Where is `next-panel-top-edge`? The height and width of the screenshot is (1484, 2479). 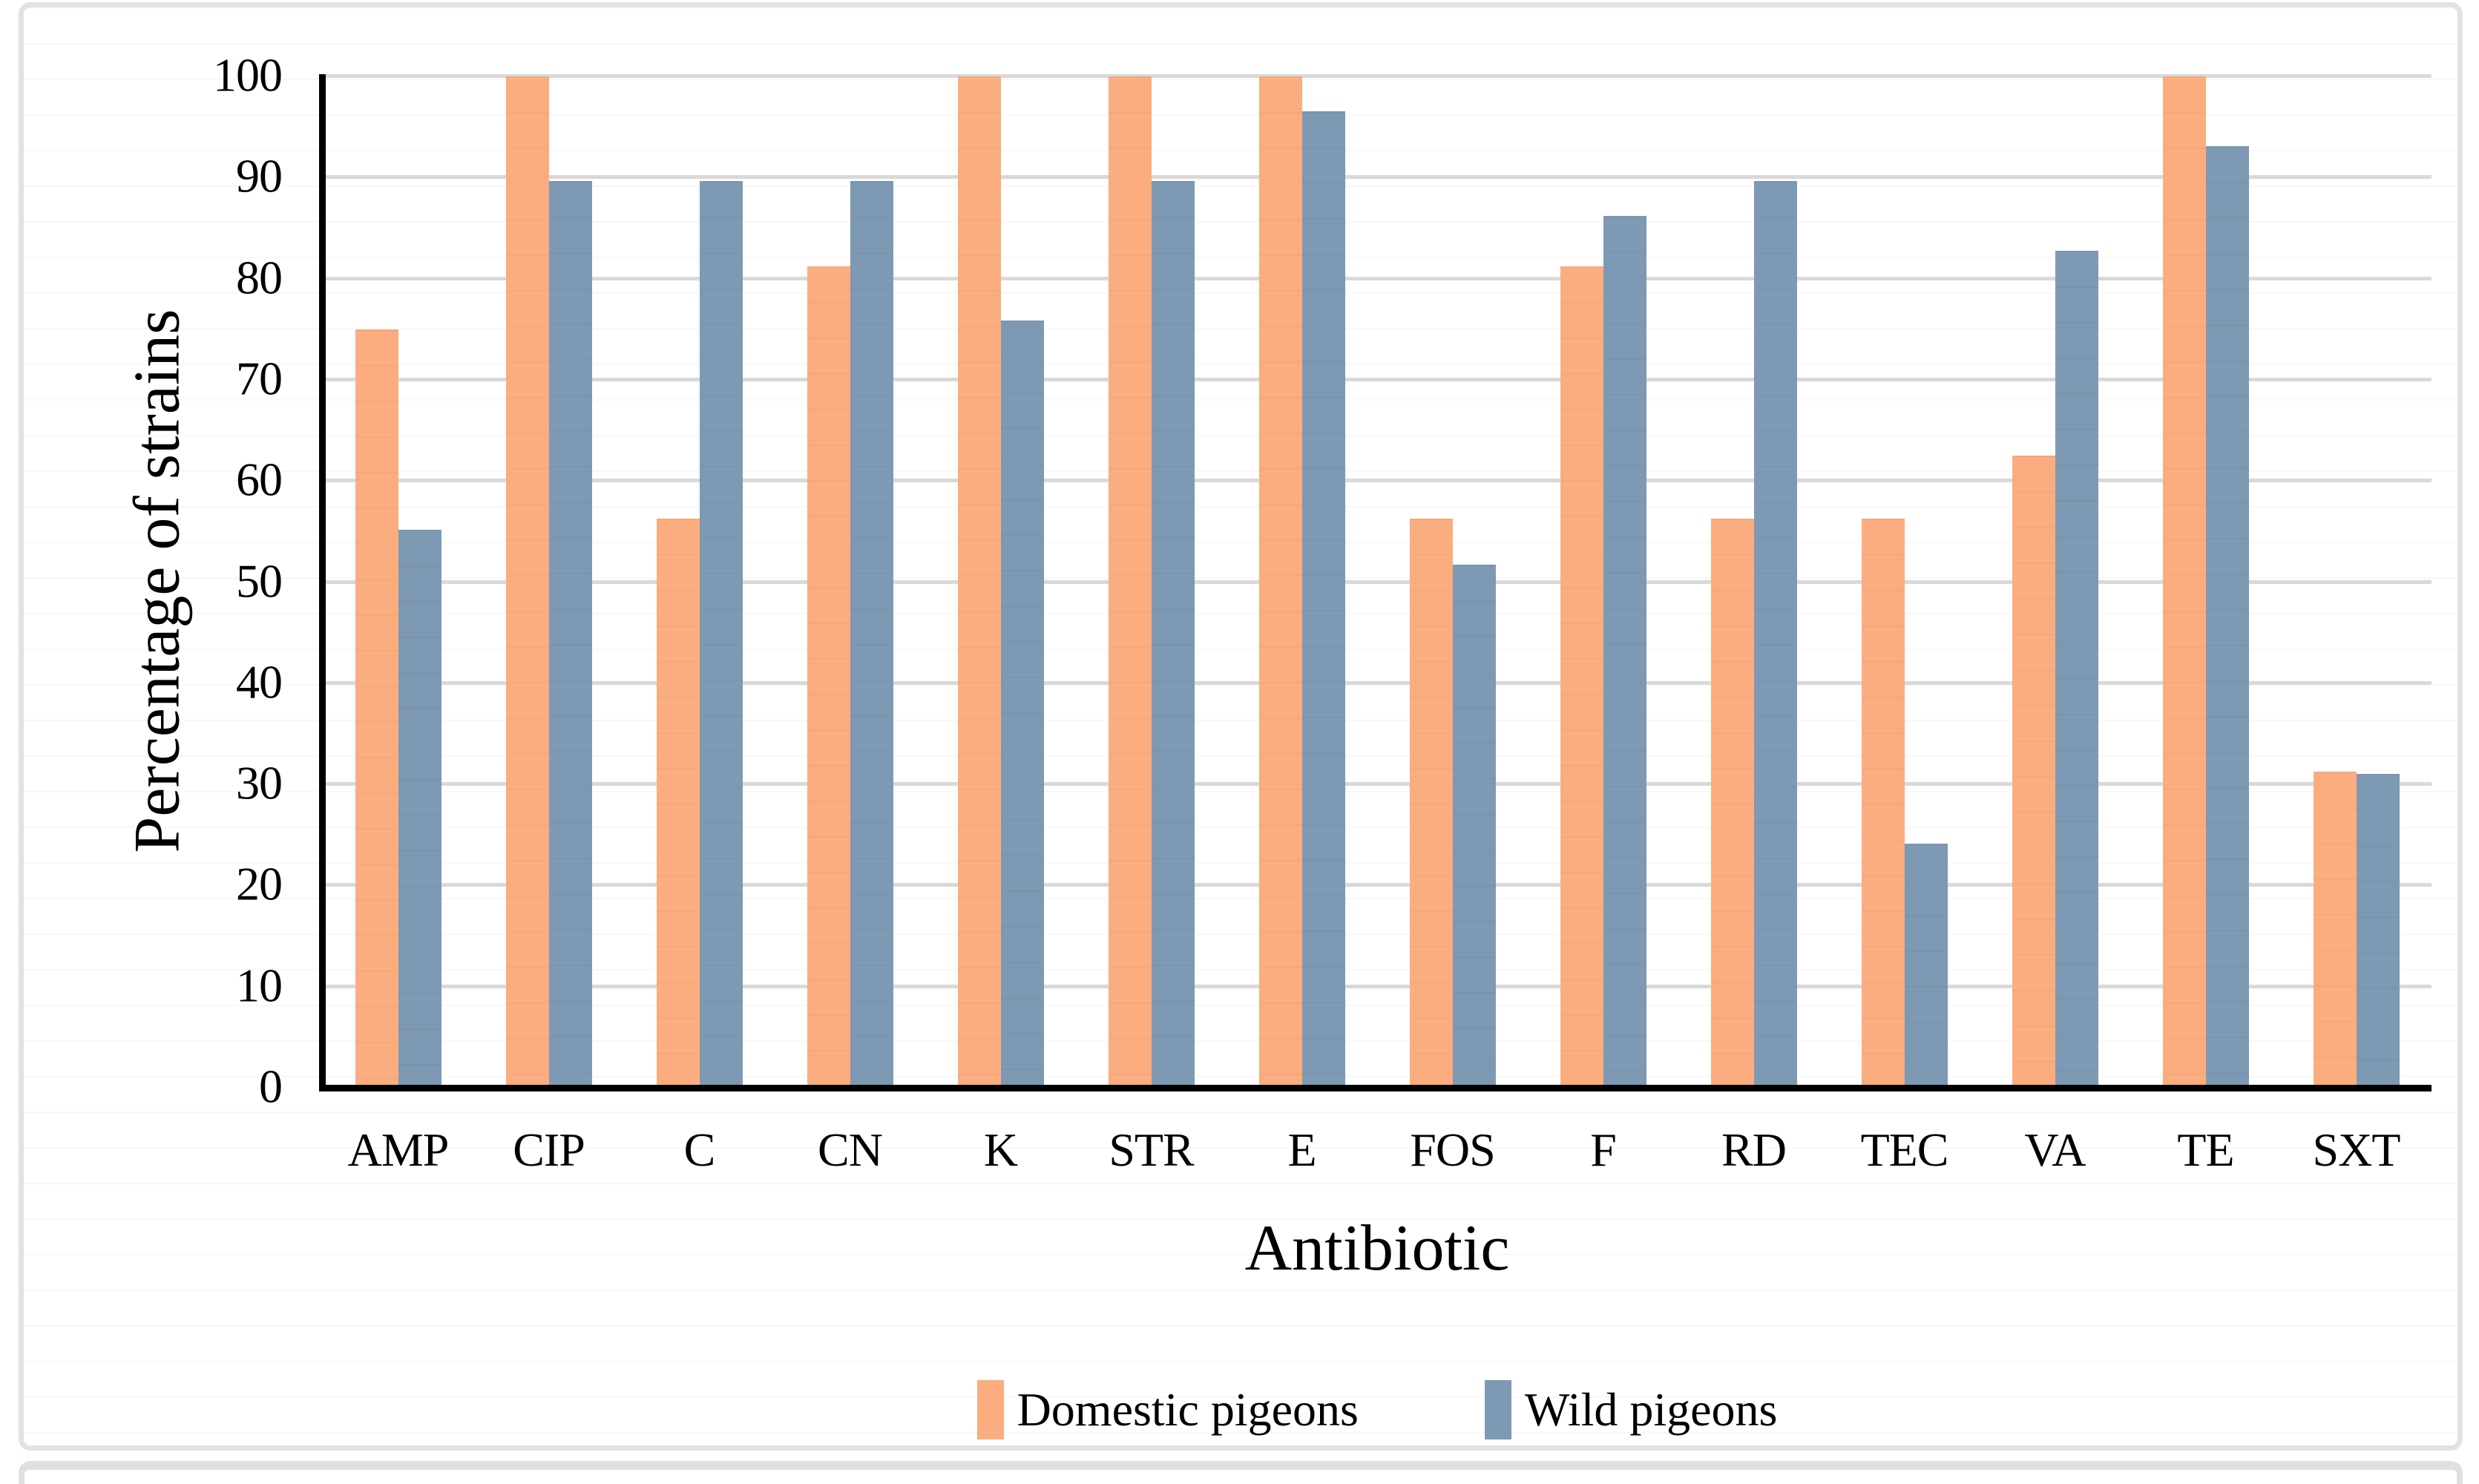
next-panel-top-edge is located at coordinates (1241, 1472).